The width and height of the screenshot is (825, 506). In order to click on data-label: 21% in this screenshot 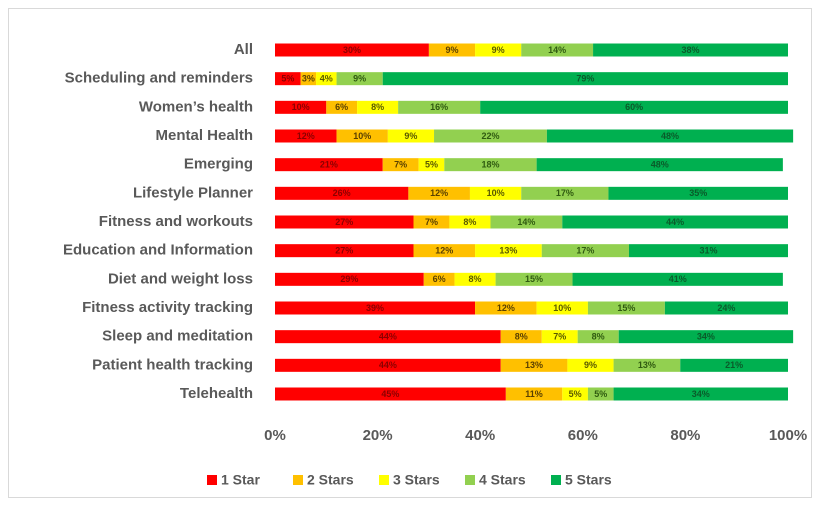, I will do `click(734, 365)`.